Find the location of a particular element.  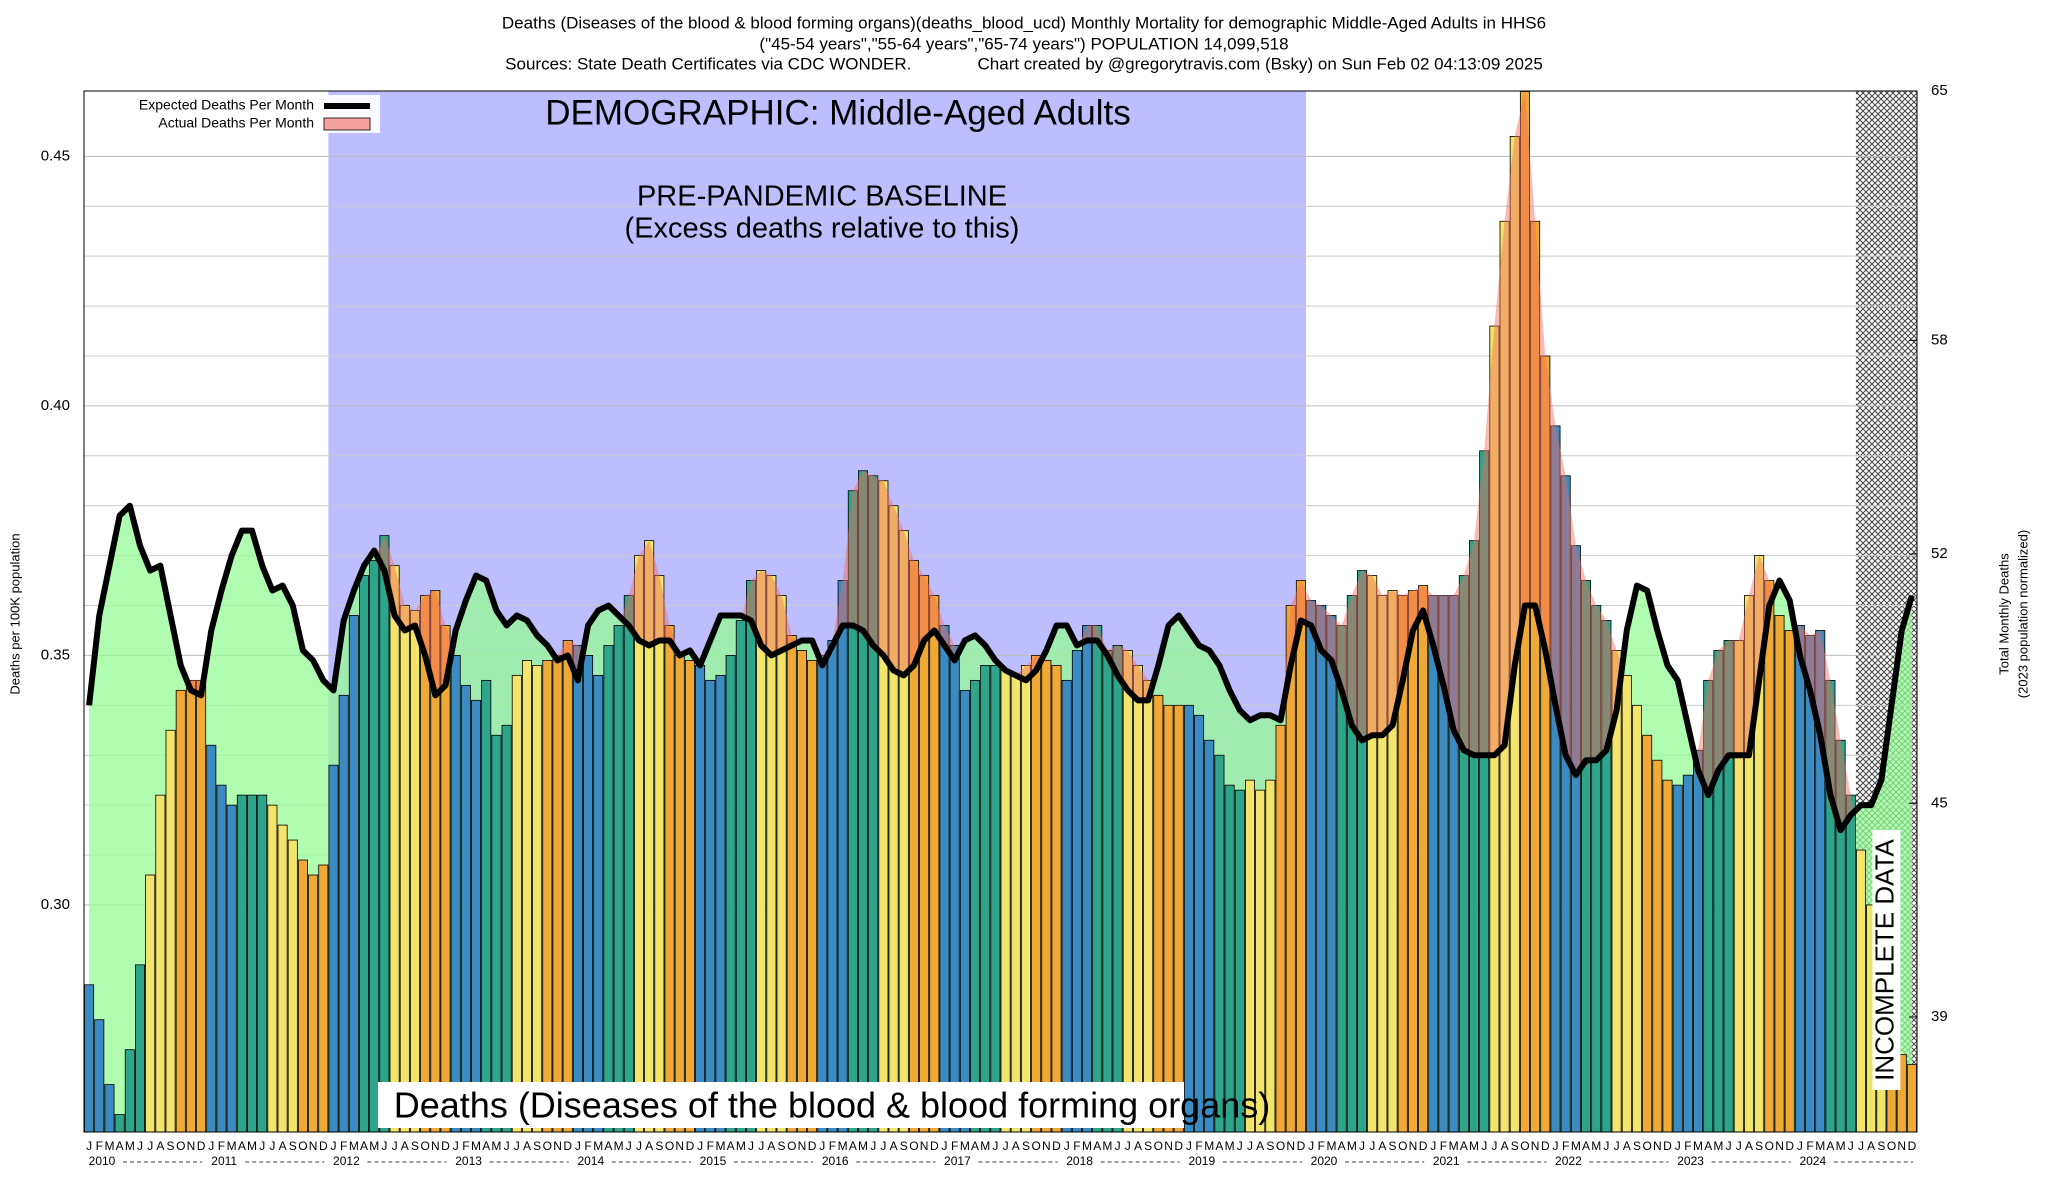

year-label: 2012 is located at coordinates (346, 1161).